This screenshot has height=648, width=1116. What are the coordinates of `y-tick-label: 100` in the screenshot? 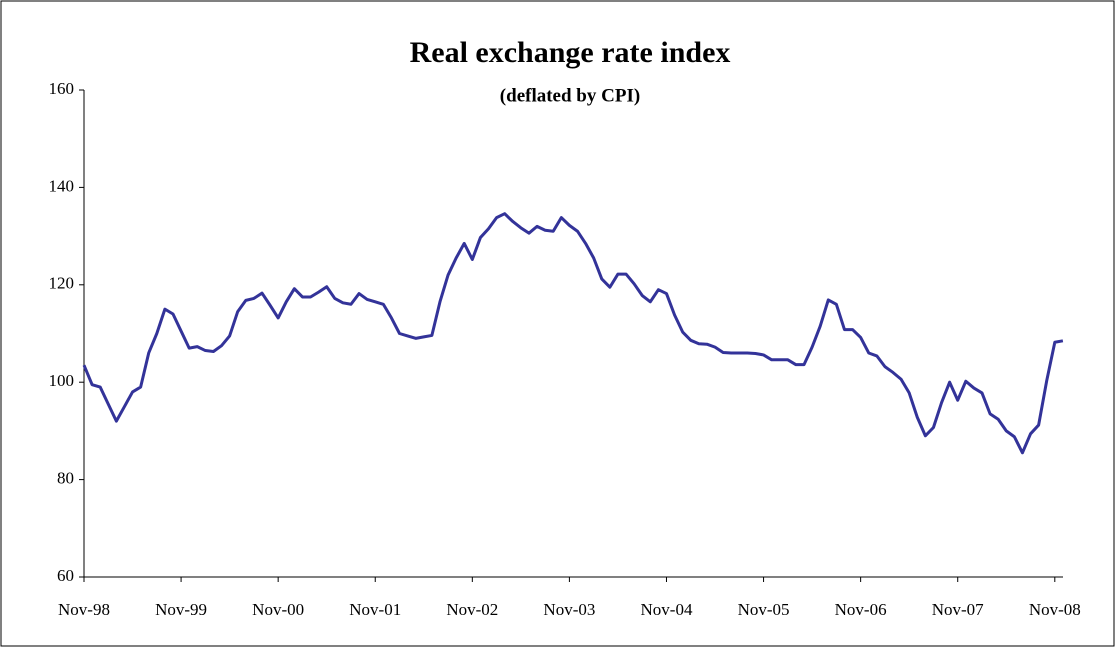 It's located at (62, 380).